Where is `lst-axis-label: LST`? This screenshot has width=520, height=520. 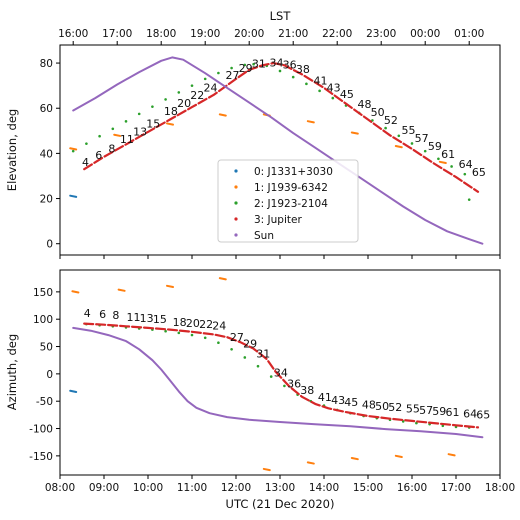 lst-axis-label: LST is located at coordinates (281, 16).